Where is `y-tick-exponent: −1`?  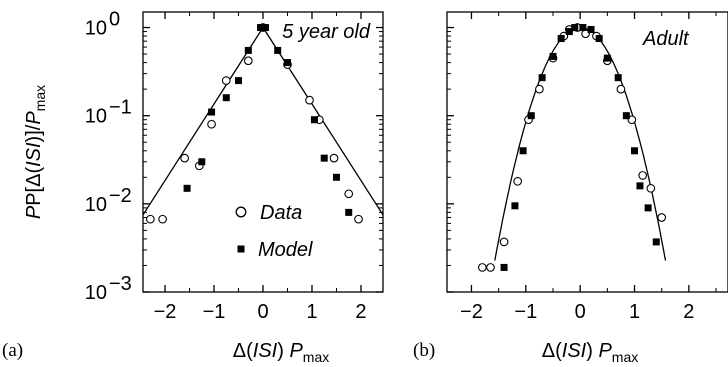 y-tick-exponent: −1 is located at coordinates (120, 108).